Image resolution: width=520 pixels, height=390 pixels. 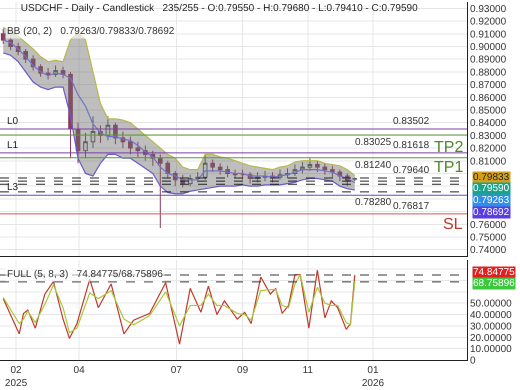 What do you see at coordinates (488, 110) in the screenshot?
I see `y-tick-label: 0.85000` at bounding box center [488, 110].